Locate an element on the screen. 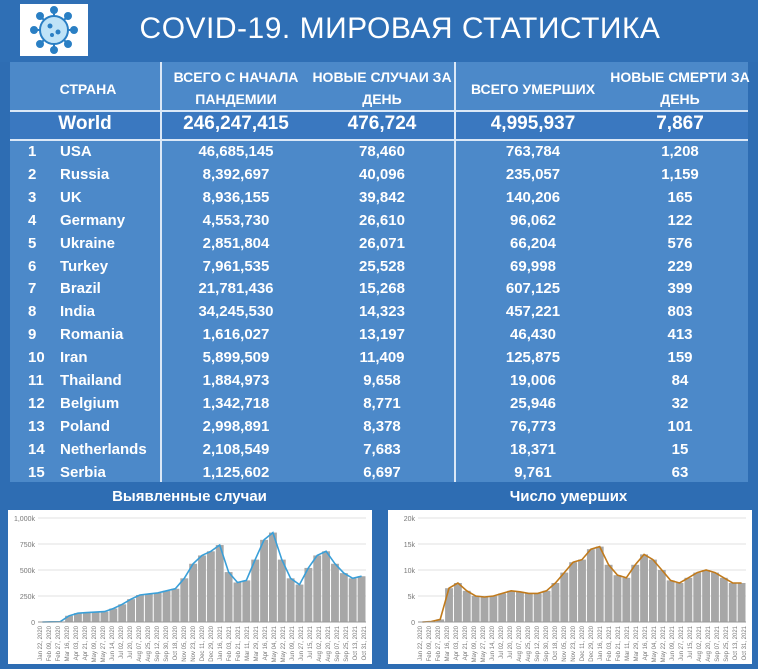  x-tick-label: Sep 07, 2021 is located at coordinates (718, 643).